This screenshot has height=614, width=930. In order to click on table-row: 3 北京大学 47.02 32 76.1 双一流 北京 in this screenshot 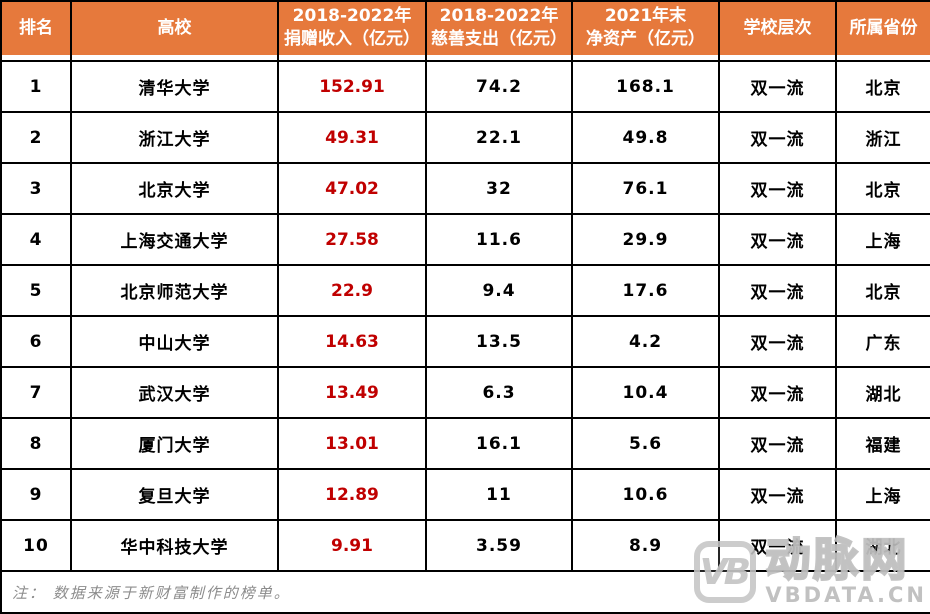, I will do `click(465, 188)`.